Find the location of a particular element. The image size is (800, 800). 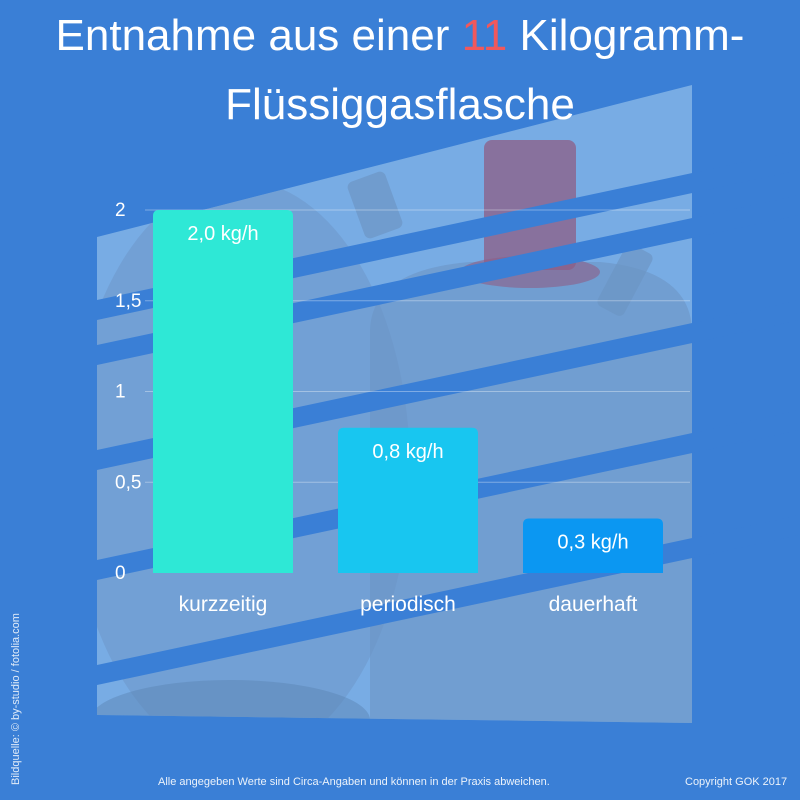

title-highlight: 11 is located at coordinates (484, 35).